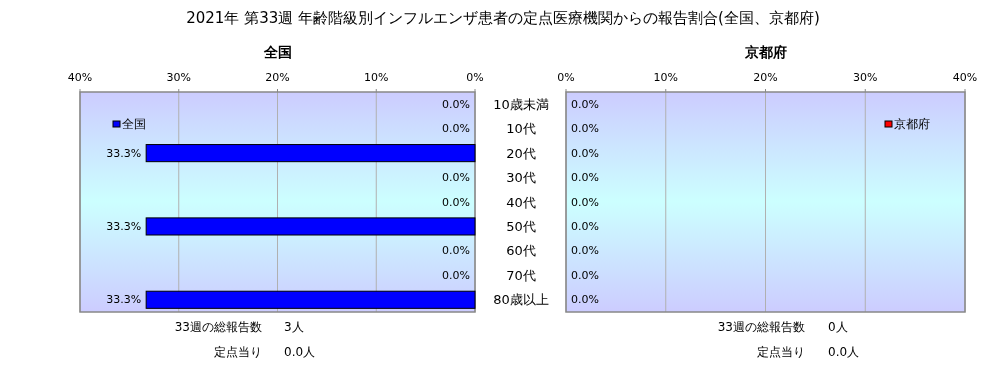  Describe the element at coordinates (521, 251) in the screenshot. I see `y-tick-label: 60代` at that location.